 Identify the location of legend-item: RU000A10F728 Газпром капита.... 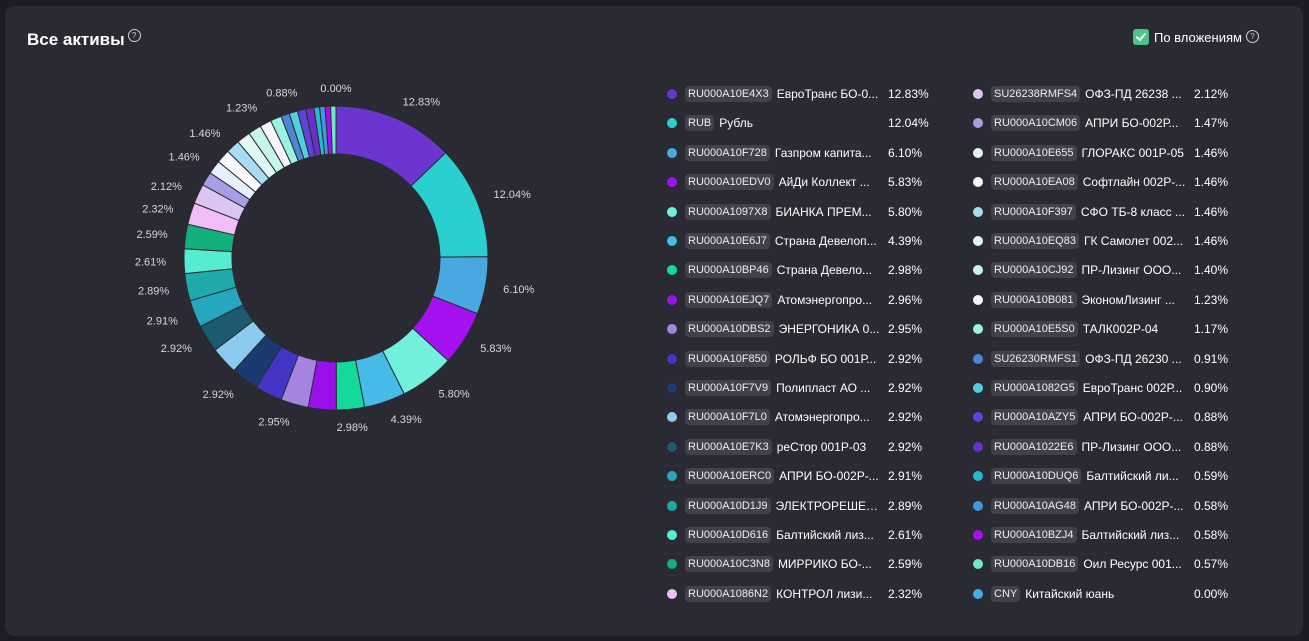
(769, 153).